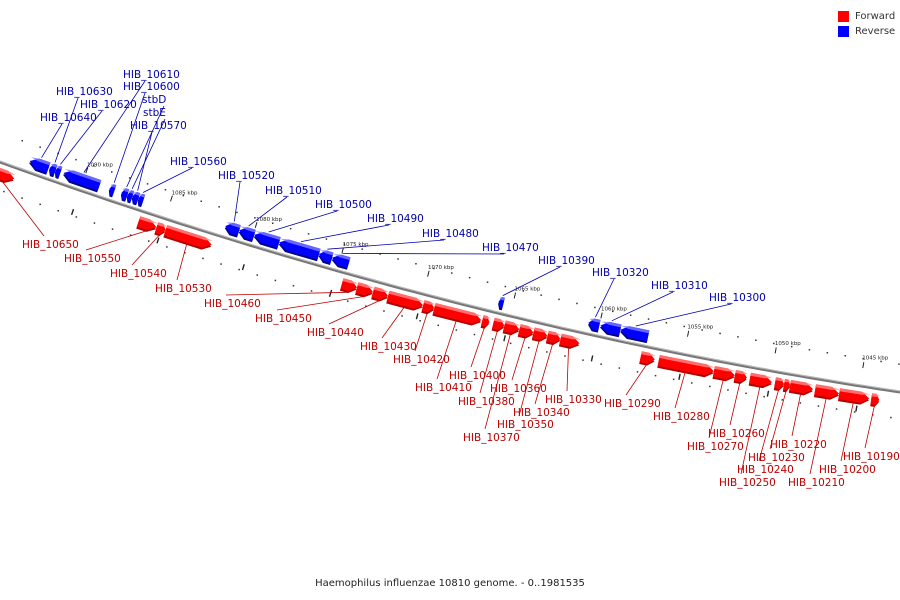 This screenshot has width=900, height=600. What do you see at coordinates (518, 389) in the screenshot?
I see `gene-label-hib-10360: HIB_10360` at bounding box center [518, 389].